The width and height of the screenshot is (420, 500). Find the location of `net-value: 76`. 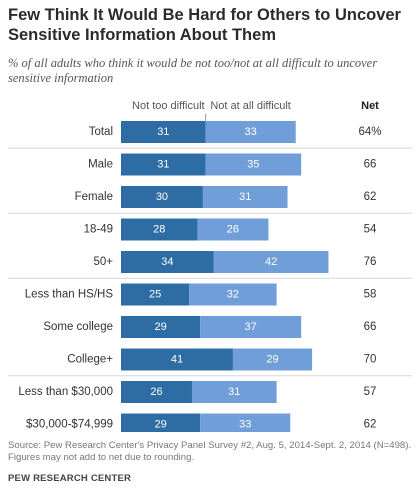

net-value: 76 is located at coordinates (370, 262).